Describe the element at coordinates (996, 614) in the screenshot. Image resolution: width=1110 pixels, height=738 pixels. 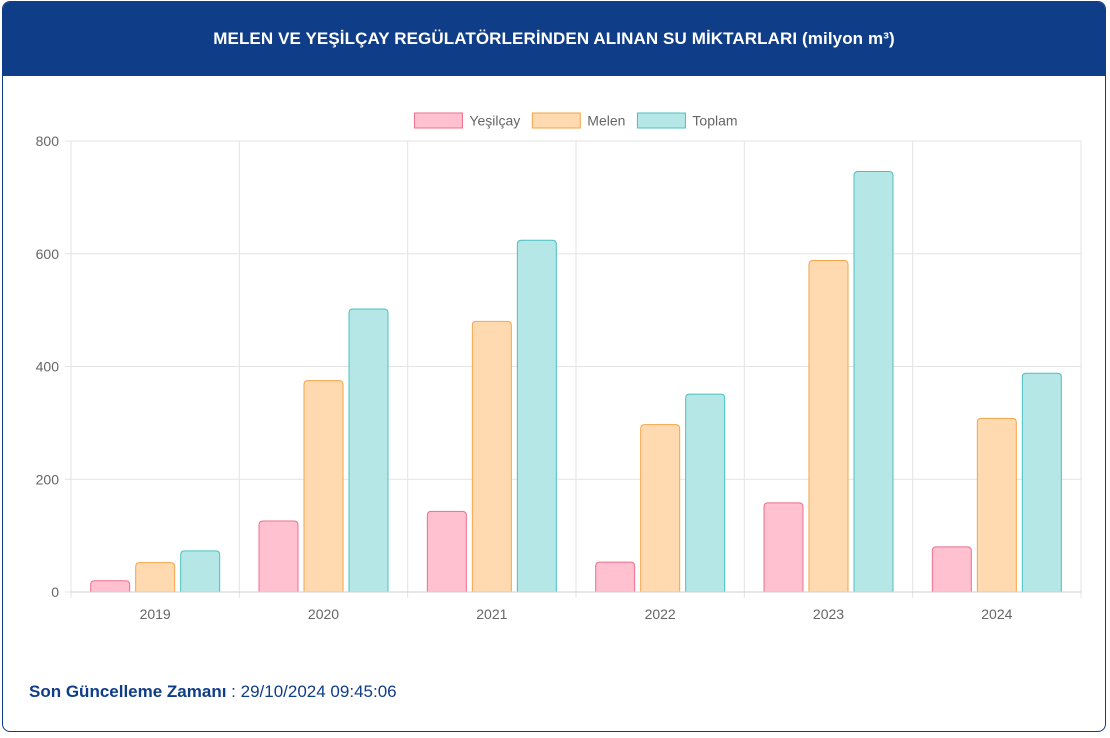
I see `x-tick-label: 2024` at that location.